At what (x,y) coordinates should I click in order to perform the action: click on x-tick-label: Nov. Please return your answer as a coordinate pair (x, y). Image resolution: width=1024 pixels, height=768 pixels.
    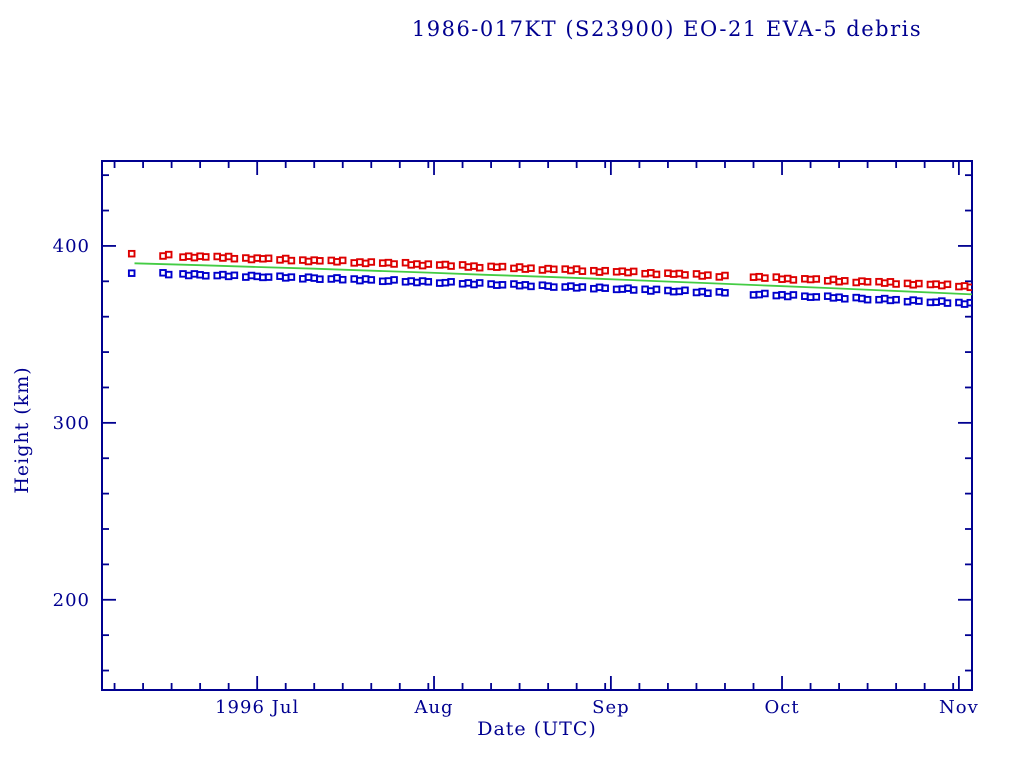
    Looking at the image, I should click on (959, 707).